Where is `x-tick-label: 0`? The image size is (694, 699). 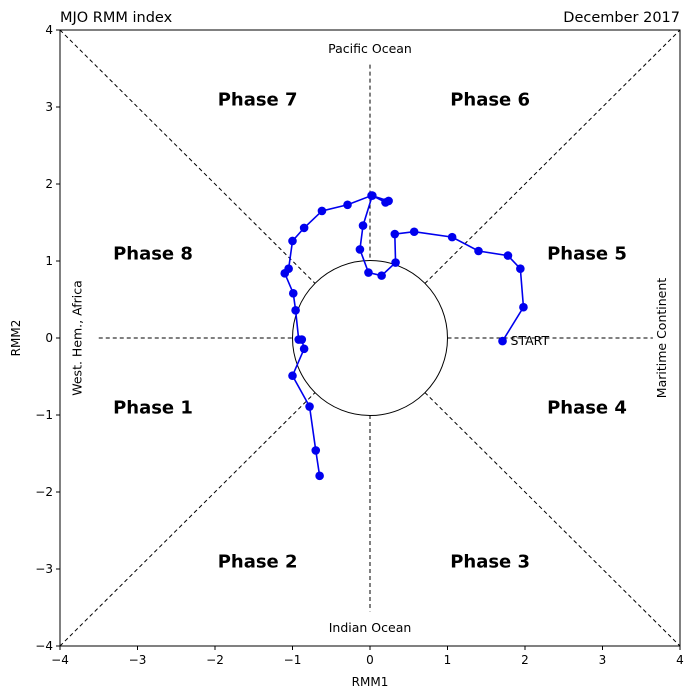 x-tick-label: 0 is located at coordinates (370, 660).